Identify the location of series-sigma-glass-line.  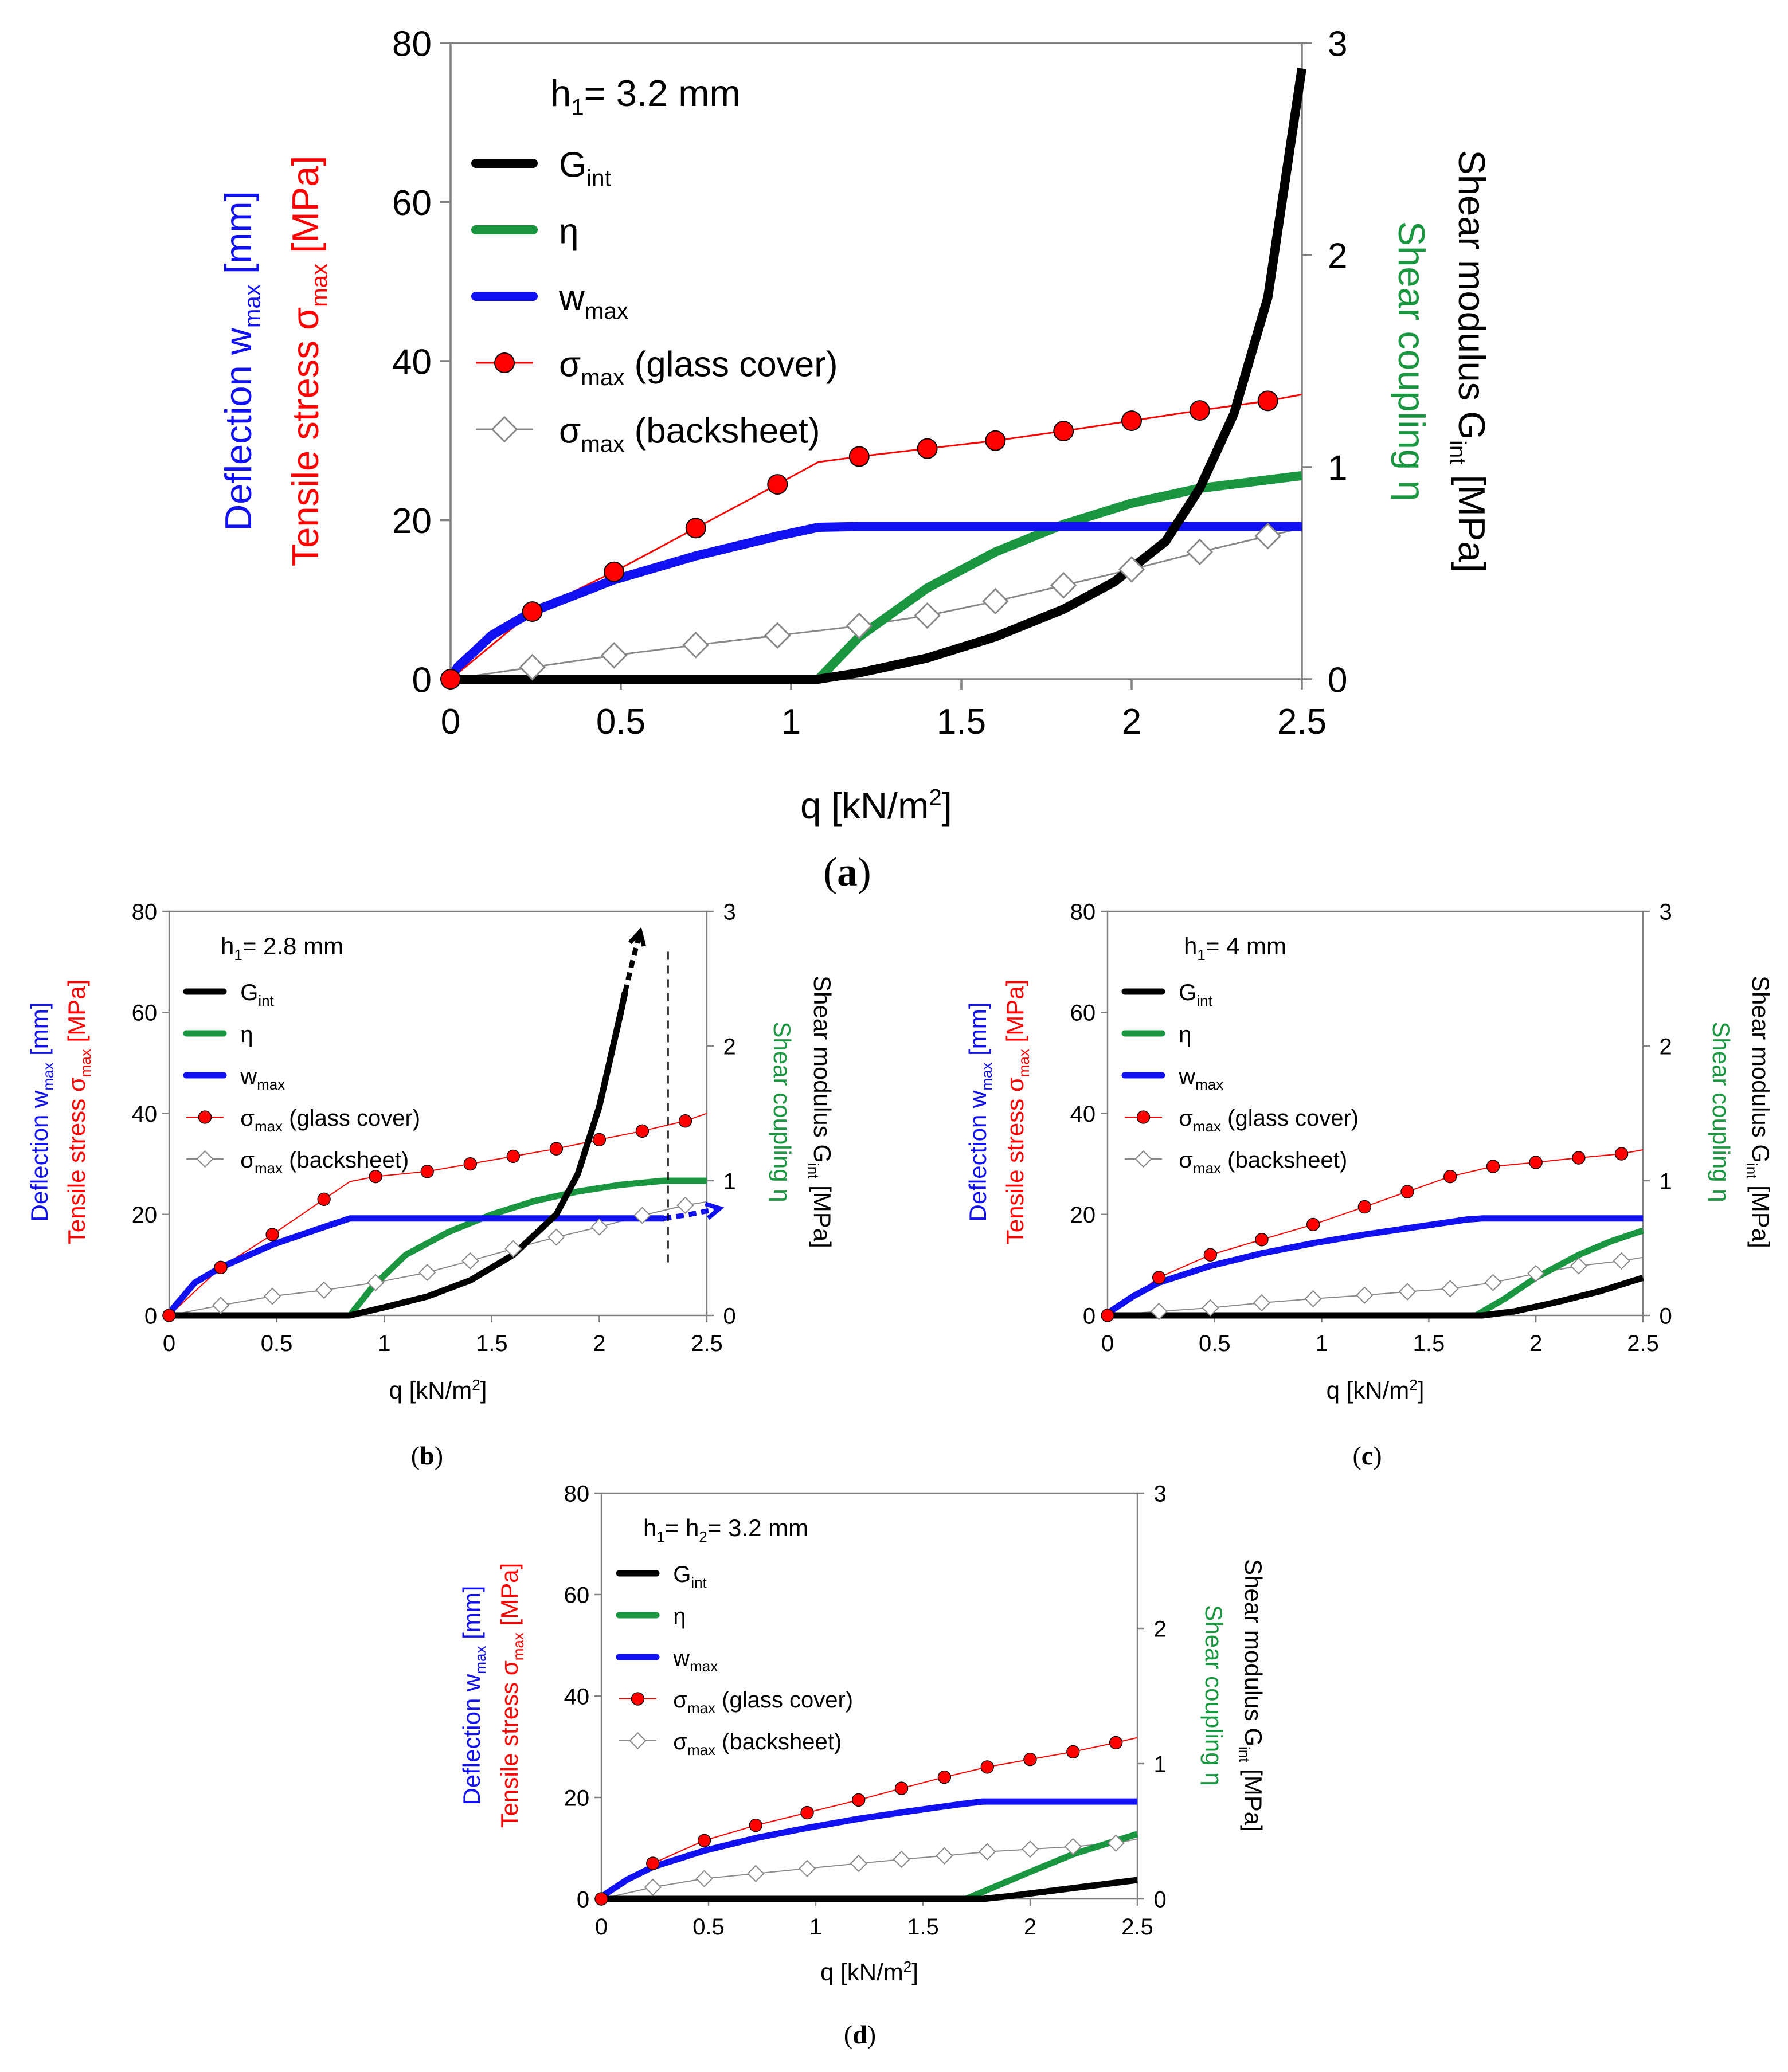
(876, 536).